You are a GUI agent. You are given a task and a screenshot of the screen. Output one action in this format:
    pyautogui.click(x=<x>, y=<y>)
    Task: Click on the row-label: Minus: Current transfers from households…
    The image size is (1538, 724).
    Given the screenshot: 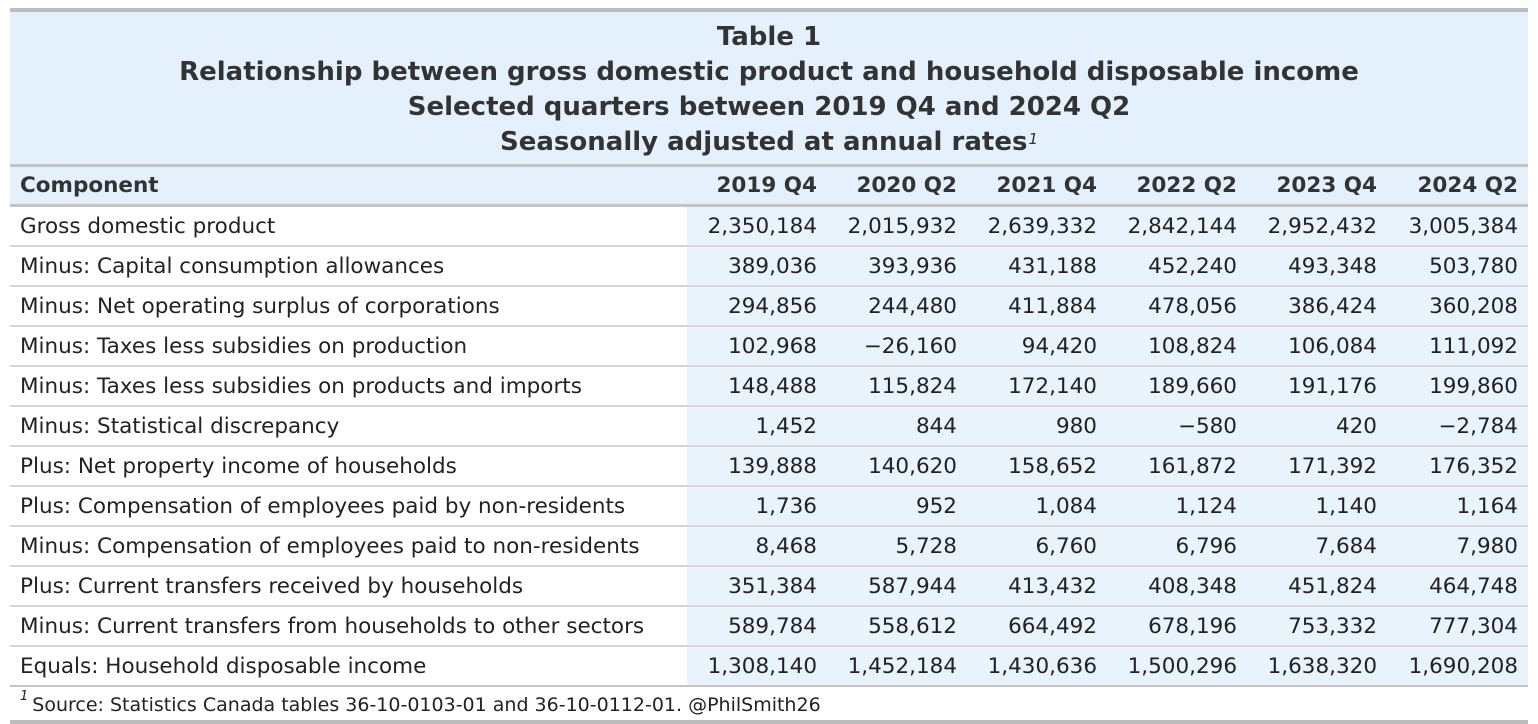 What is the action you would take?
    pyautogui.click(x=348, y=626)
    